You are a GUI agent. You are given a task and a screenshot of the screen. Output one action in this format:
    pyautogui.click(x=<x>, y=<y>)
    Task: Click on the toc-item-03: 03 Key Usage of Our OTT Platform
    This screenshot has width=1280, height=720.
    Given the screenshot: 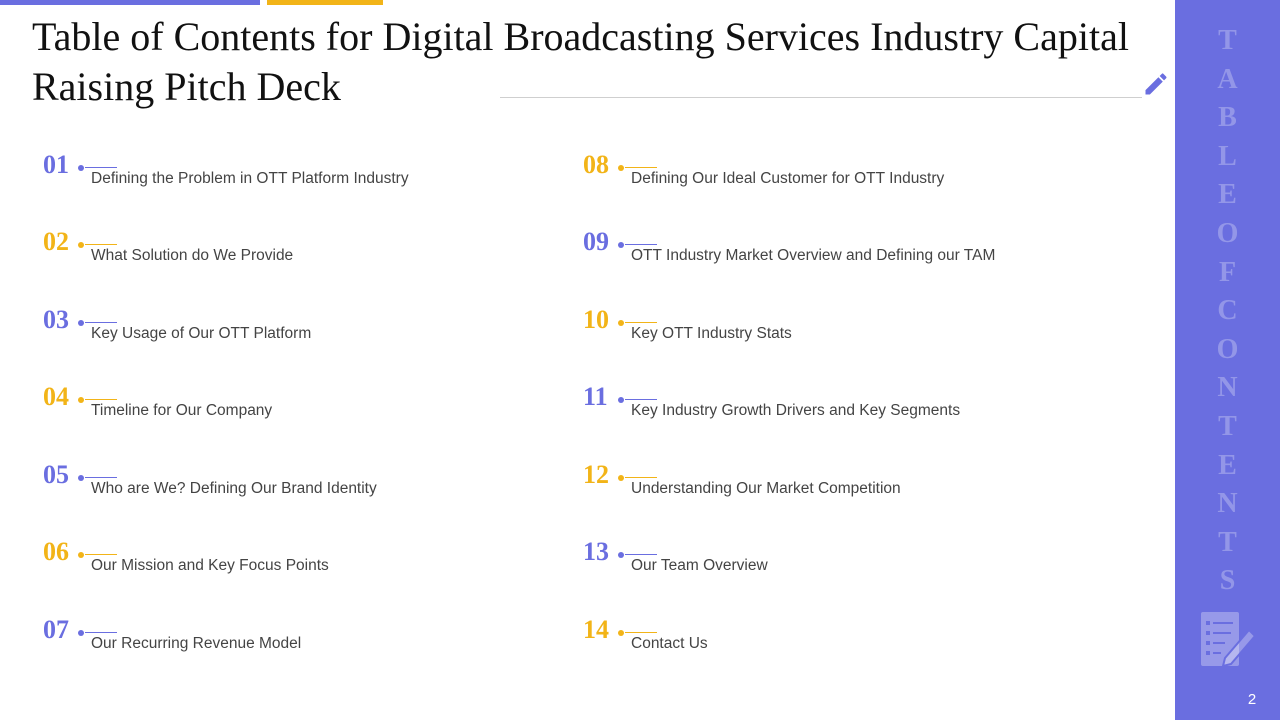 What is the action you would take?
    pyautogui.click(x=303, y=325)
    